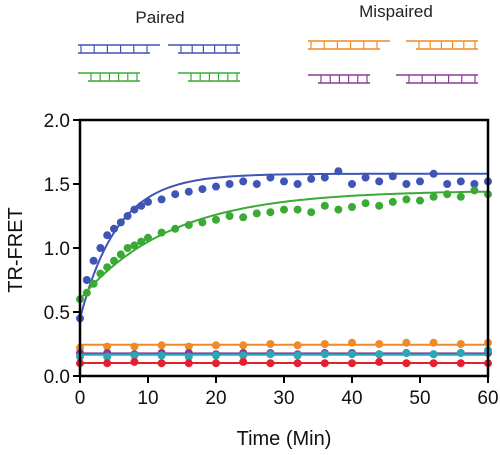 This screenshot has height=455, width=500. What do you see at coordinates (57, 313) in the screenshot?
I see `y-tick-label: 0.5` at bounding box center [57, 313].